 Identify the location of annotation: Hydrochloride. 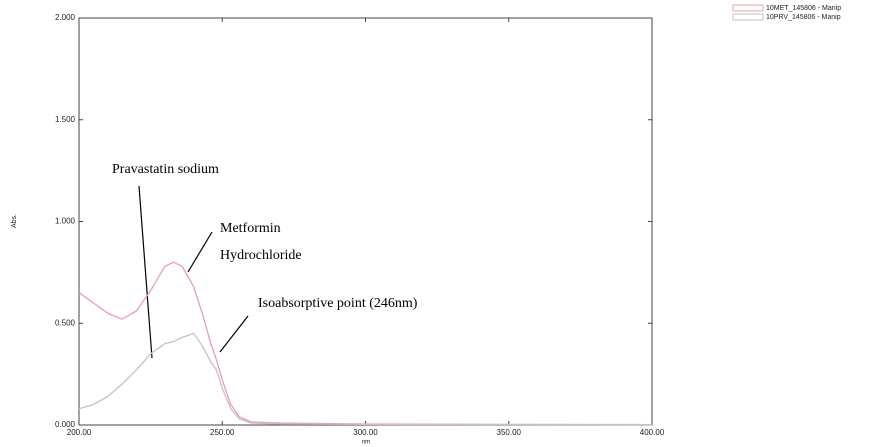
(261, 255).